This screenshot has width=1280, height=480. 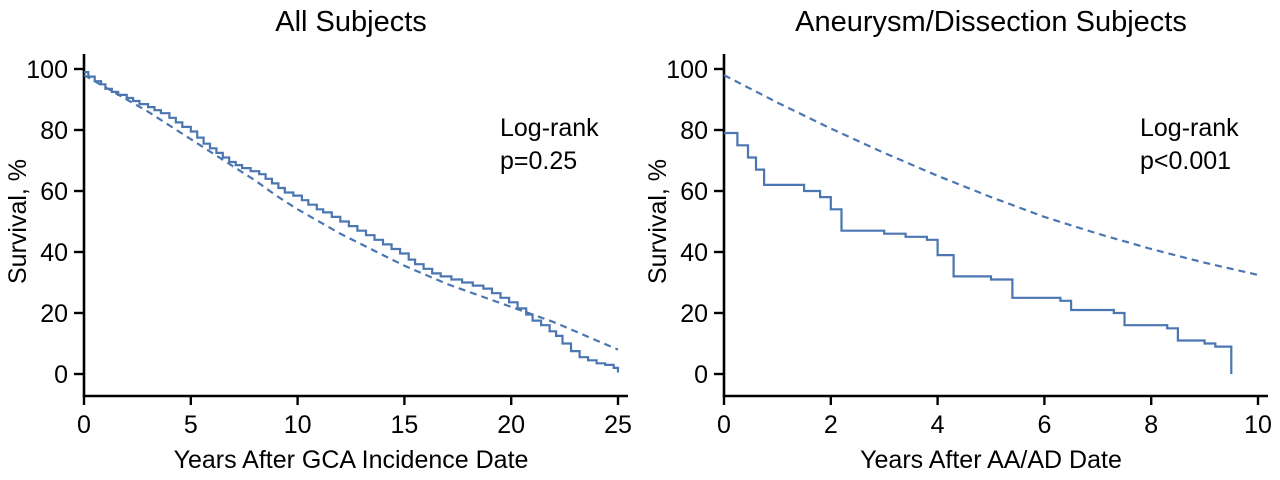 I want to click on chart-title-aneurysm-dissection: Aneurysm/Dissection Subjects, so click(x=991, y=22).